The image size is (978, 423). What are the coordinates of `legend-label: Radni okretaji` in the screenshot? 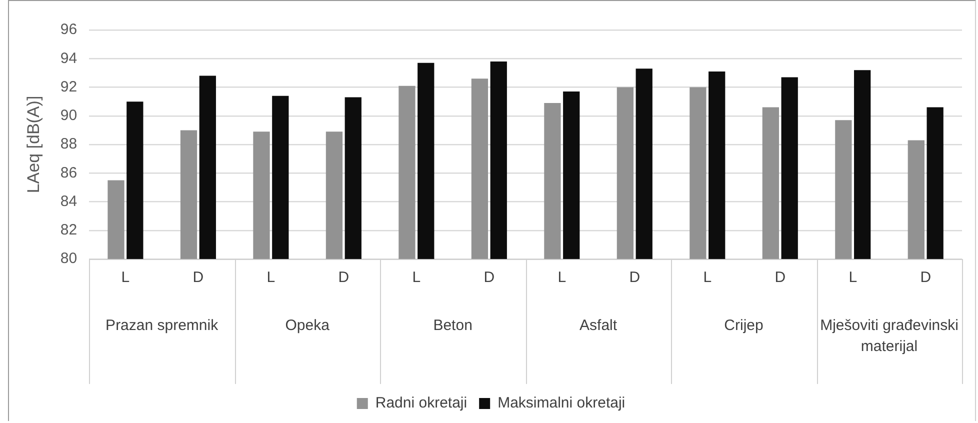 It's located at (421, 403).